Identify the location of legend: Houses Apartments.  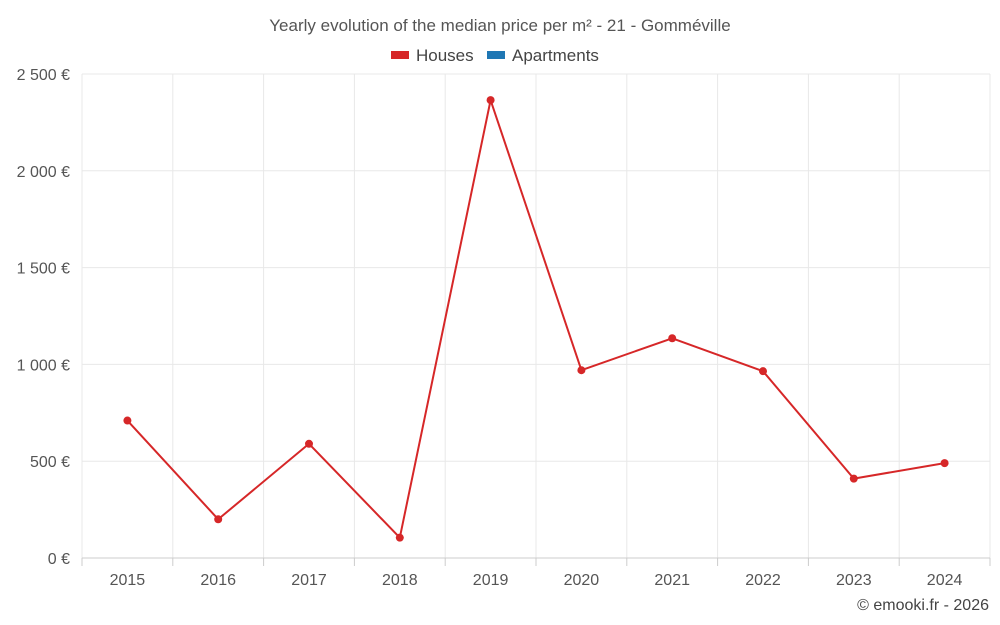
(495, 55).